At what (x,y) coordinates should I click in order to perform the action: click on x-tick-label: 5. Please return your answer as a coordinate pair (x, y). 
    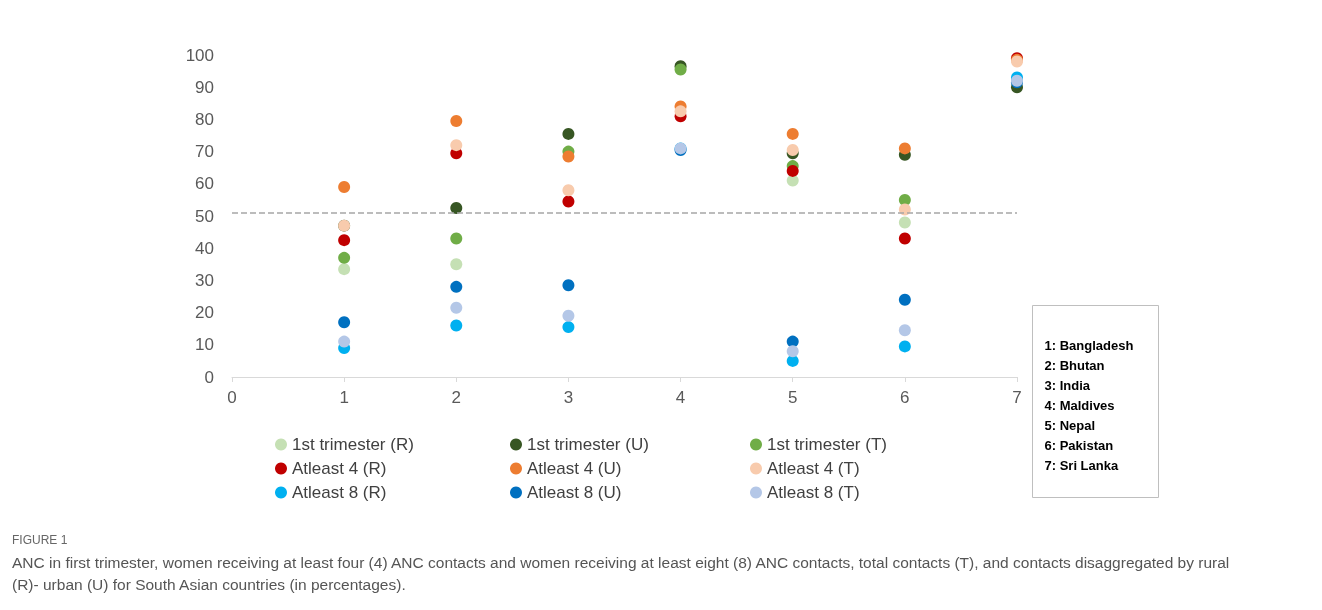
    Looking at the image, I should click on (792, 397).